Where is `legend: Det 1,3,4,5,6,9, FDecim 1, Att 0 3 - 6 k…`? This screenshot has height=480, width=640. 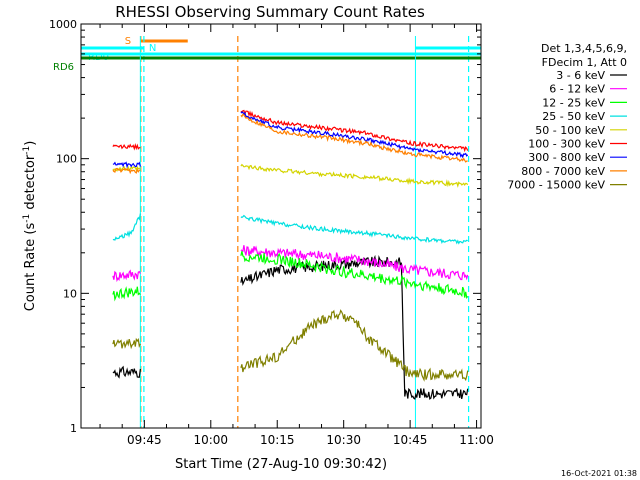
legend: Det 1,3,4,5,6,9, FDecim 1, Att 0 3 - 6 k… is located at coordinates (567, 117).